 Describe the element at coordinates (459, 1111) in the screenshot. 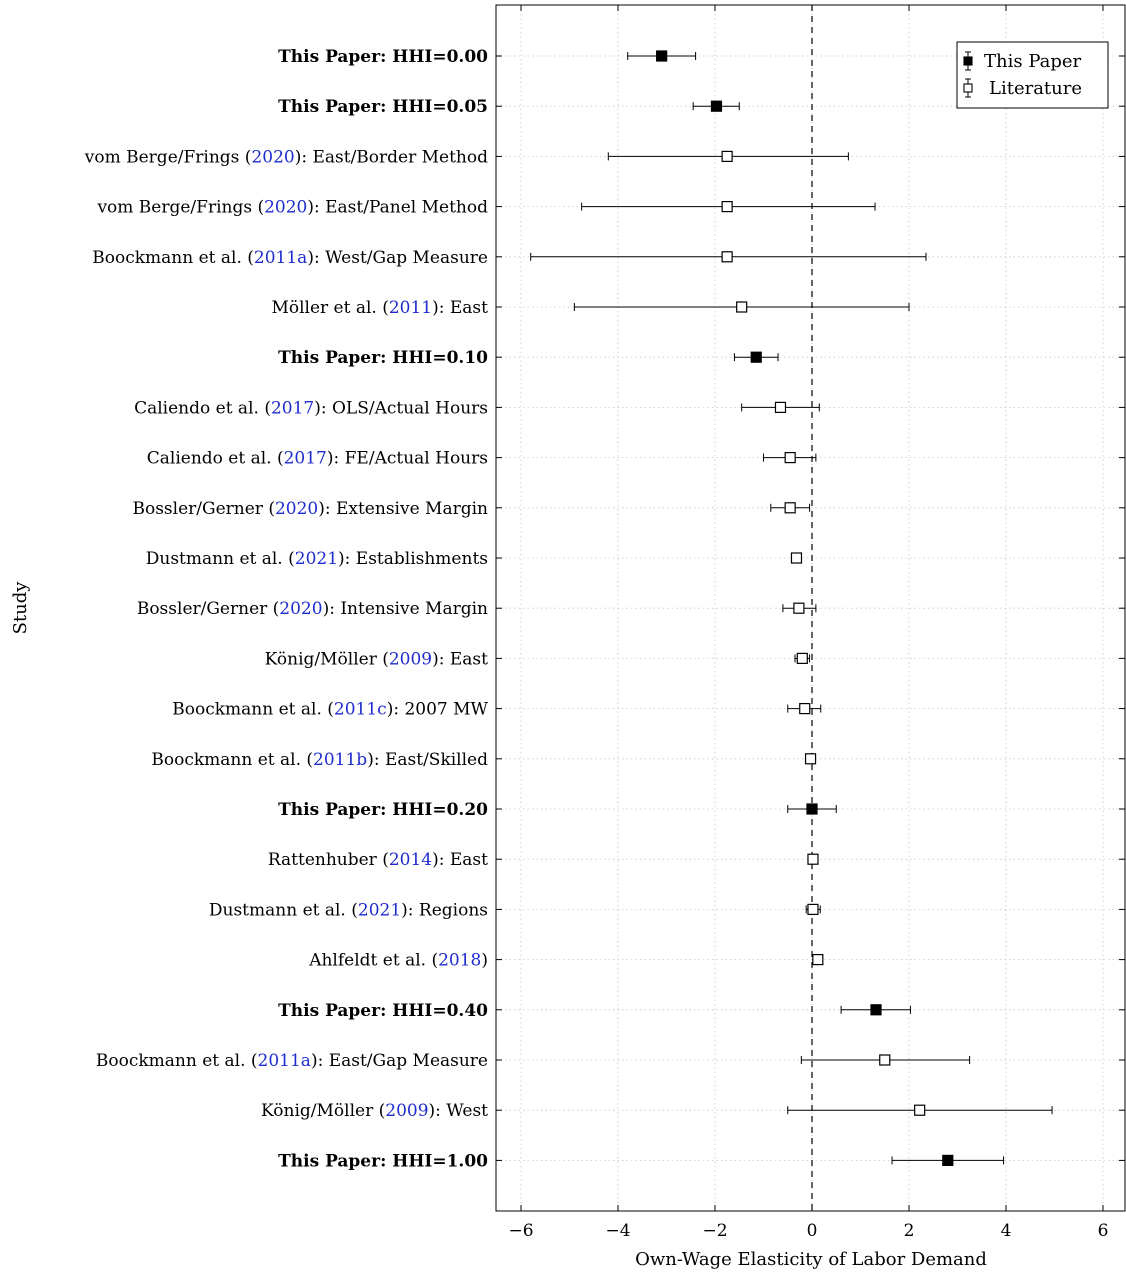

I see `study-label-suffix: ): West` at that location.